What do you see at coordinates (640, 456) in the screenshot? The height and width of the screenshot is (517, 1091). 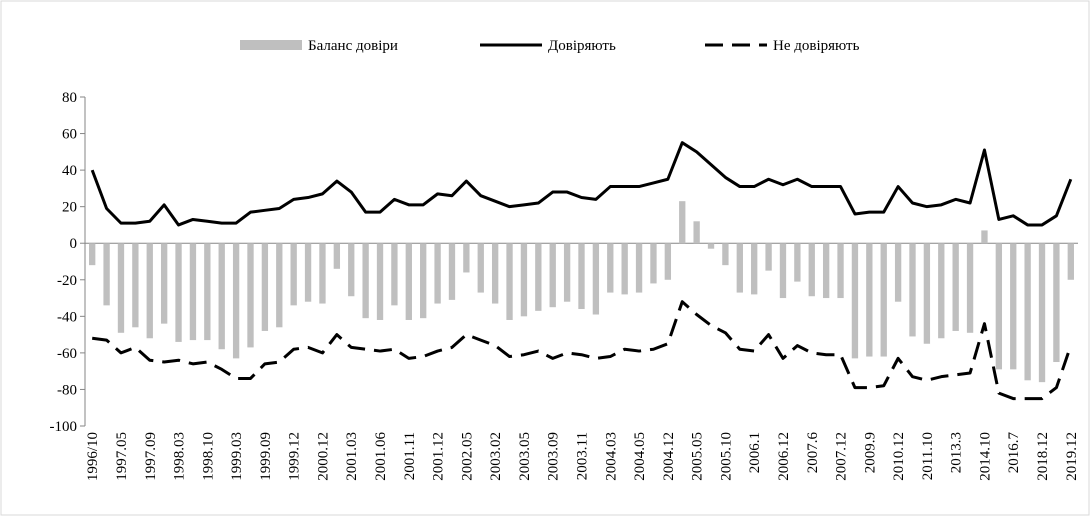 I see `x-tick-label: 2004.05` at bounding box center [640, 456].